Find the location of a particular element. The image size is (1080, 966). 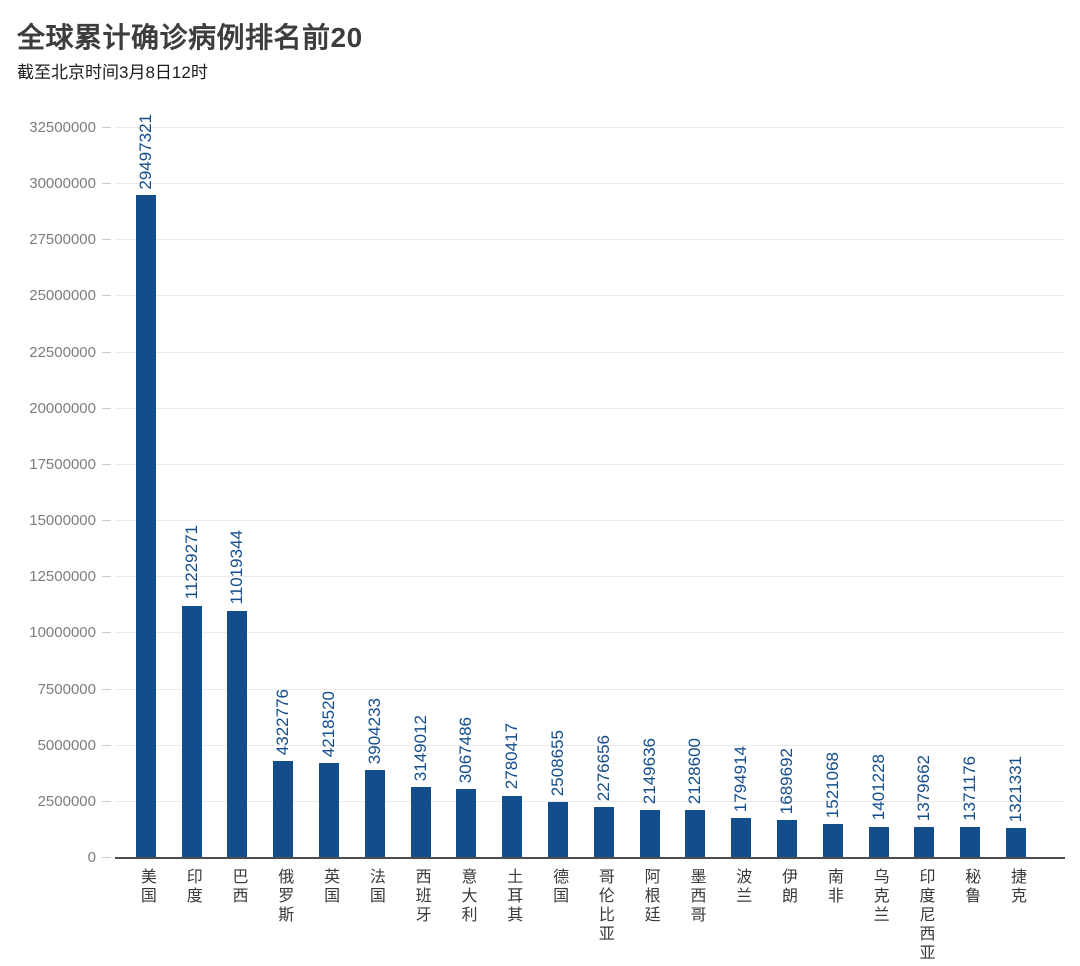

bar-value-label: 1794914 is located at coordinates (741, 778).